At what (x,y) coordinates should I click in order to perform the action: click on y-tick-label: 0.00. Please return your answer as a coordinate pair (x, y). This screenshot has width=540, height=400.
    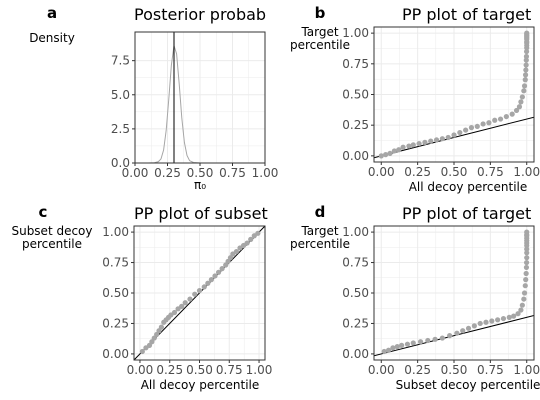
    Looking at the image, I should click on (355, 156).